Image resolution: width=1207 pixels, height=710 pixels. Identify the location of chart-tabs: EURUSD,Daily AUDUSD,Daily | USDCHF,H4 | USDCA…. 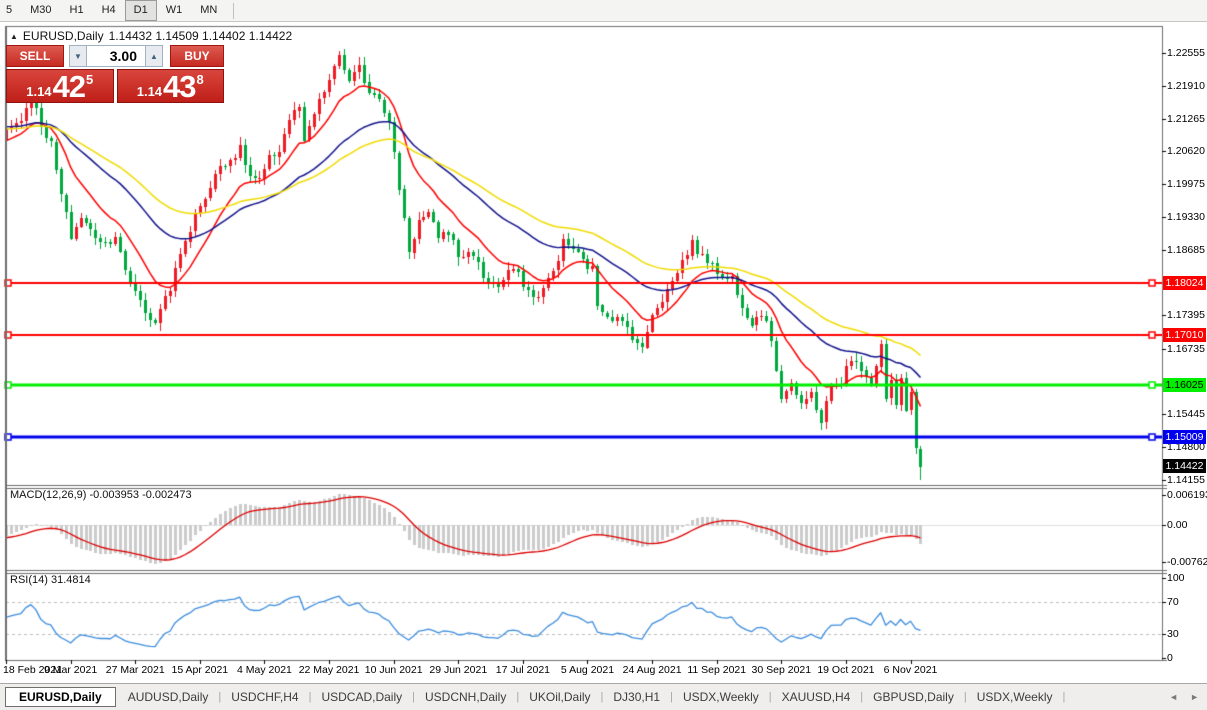
(535, 697).